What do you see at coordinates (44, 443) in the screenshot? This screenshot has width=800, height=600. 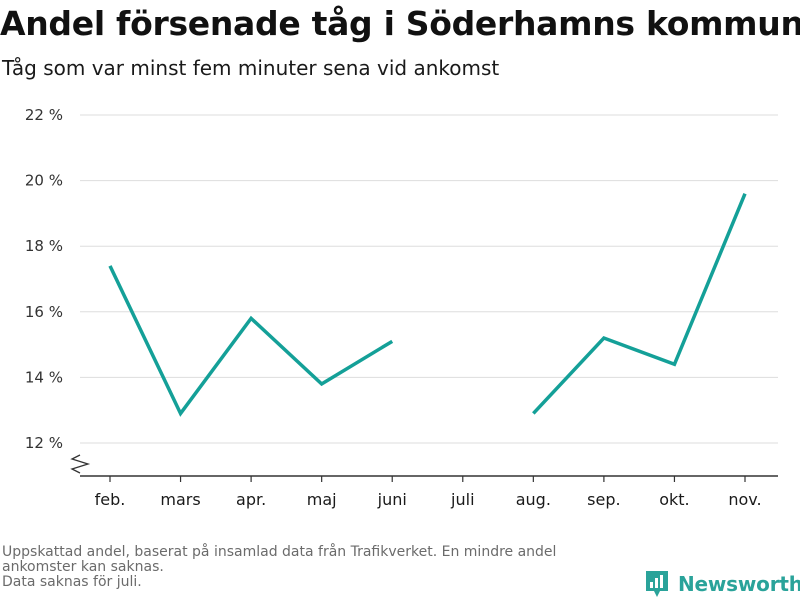 I see `y-tick-label: 12 %` at bounding box center [44, 443].